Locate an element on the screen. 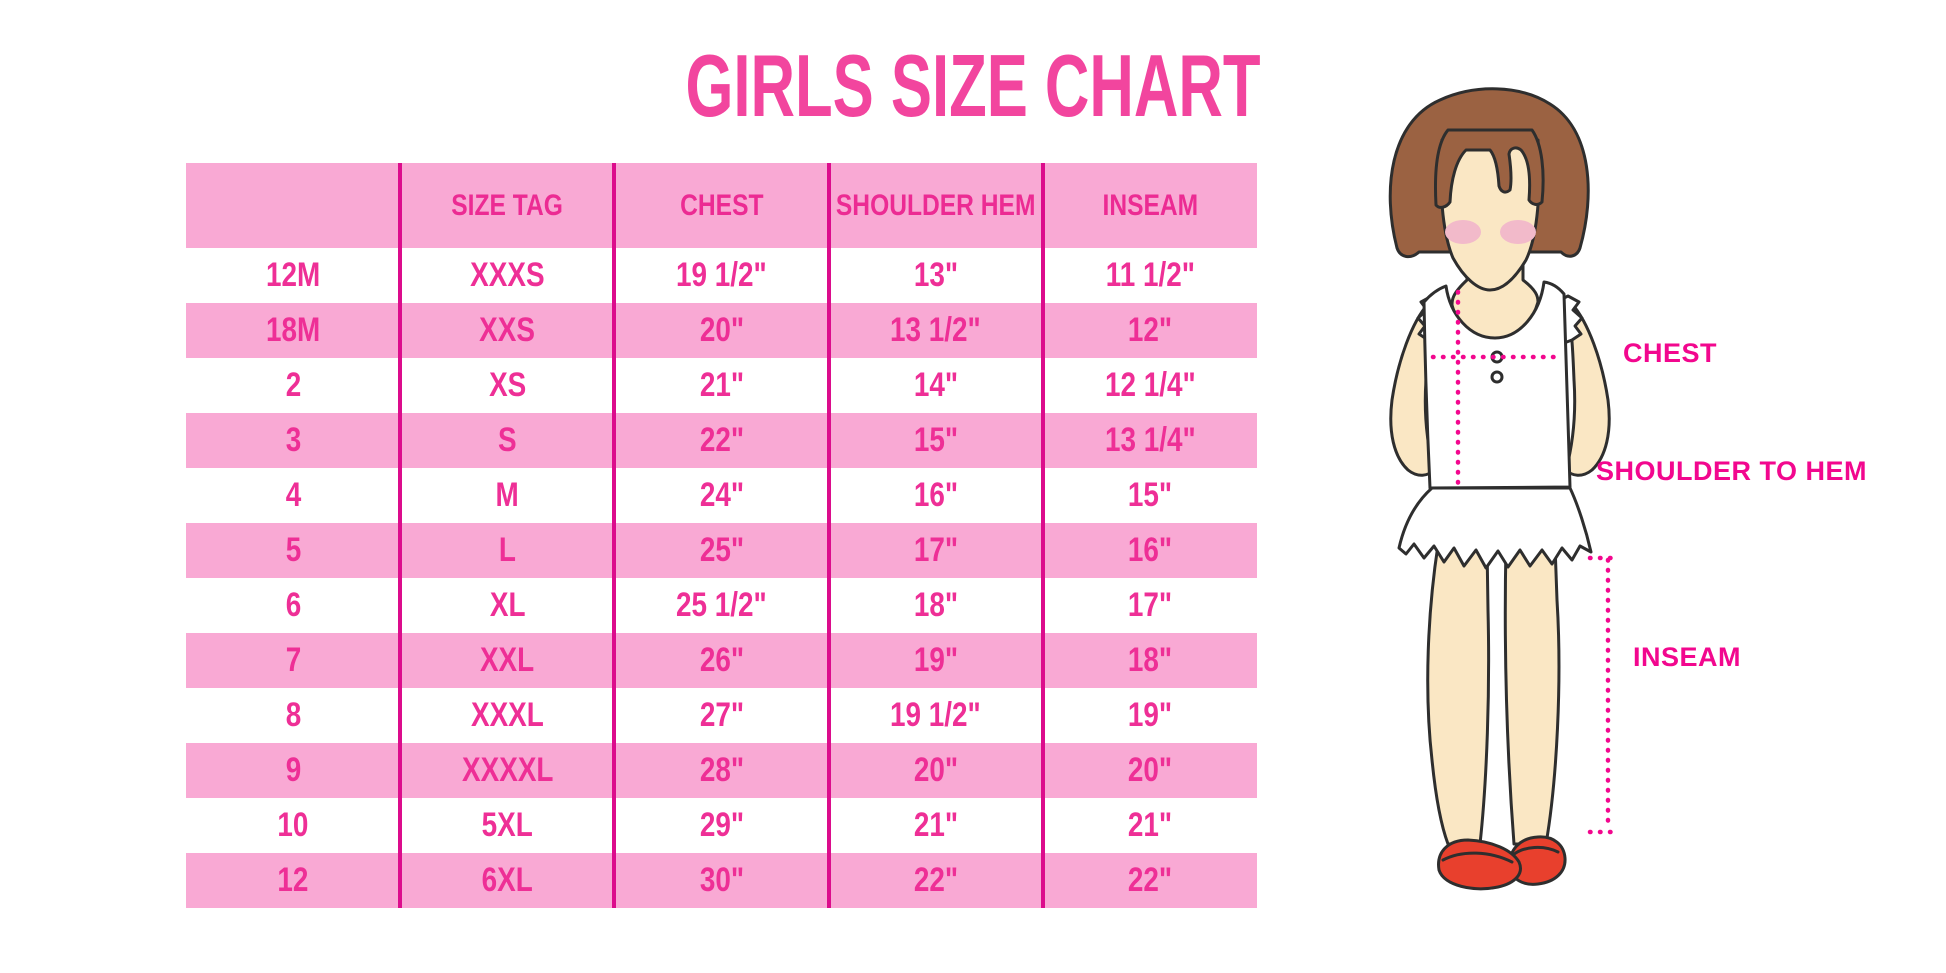  size-cell: 5 is located at coordinates (293, 550).